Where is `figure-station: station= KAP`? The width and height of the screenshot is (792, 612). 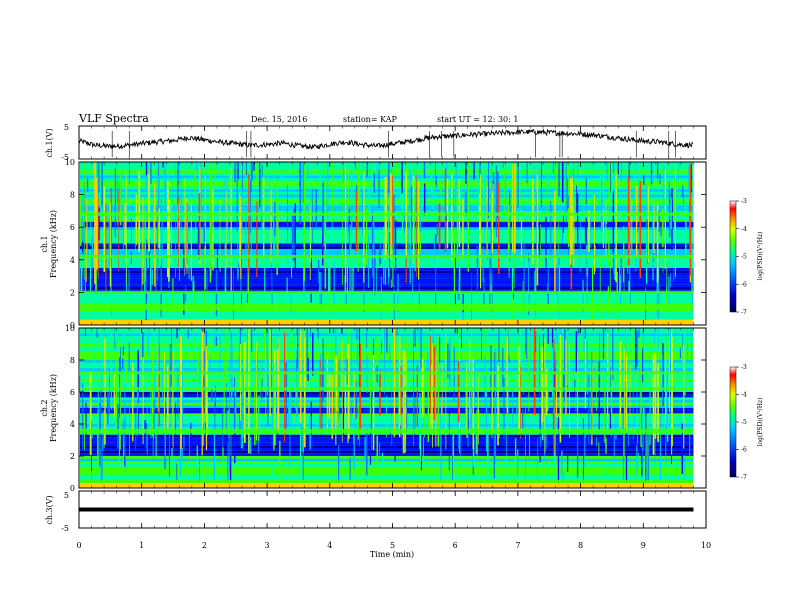
figure-station: station= KAP is located at coordinates (370, 119).